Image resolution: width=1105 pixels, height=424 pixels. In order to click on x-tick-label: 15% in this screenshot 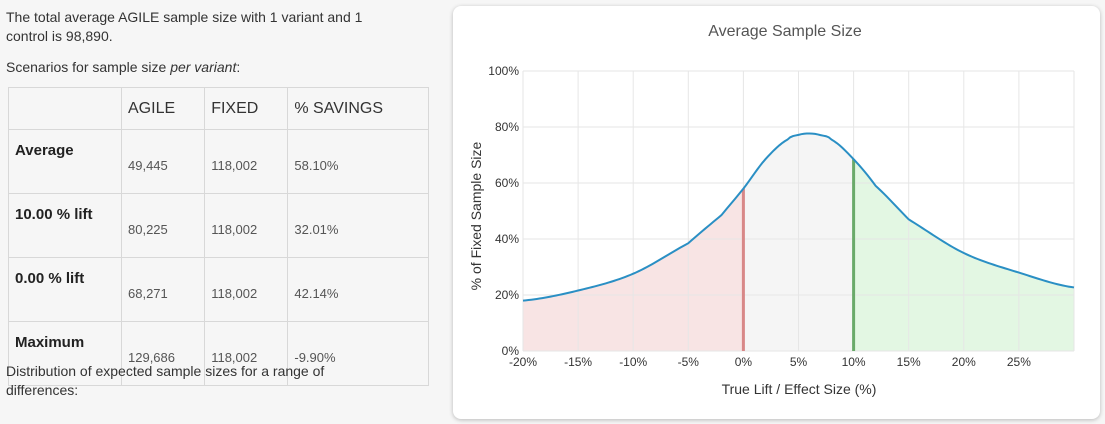, I will do `click(909, 362)`.